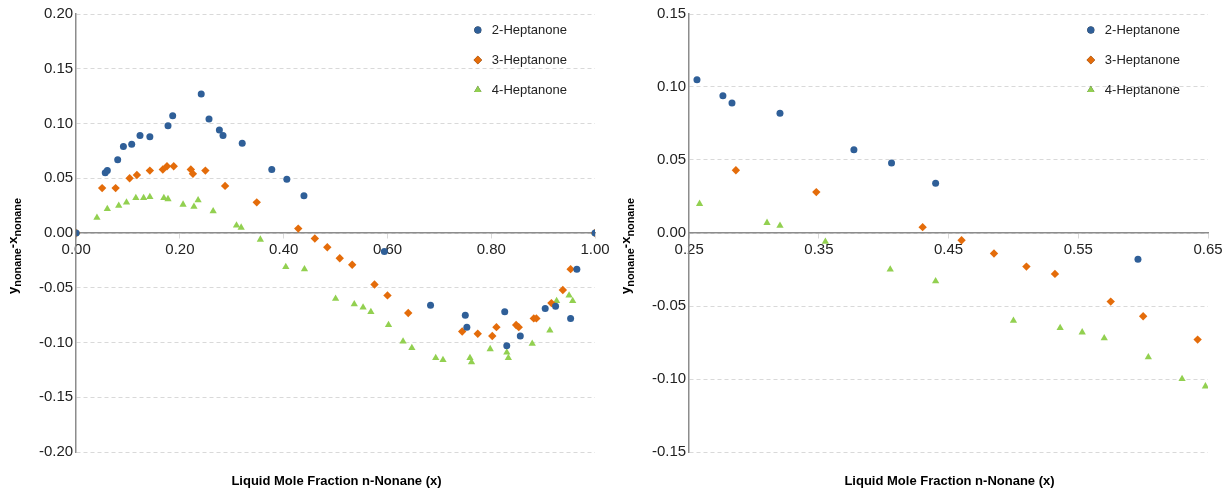  I want to click on x-tick-label: 0.20, so click(180, 249).